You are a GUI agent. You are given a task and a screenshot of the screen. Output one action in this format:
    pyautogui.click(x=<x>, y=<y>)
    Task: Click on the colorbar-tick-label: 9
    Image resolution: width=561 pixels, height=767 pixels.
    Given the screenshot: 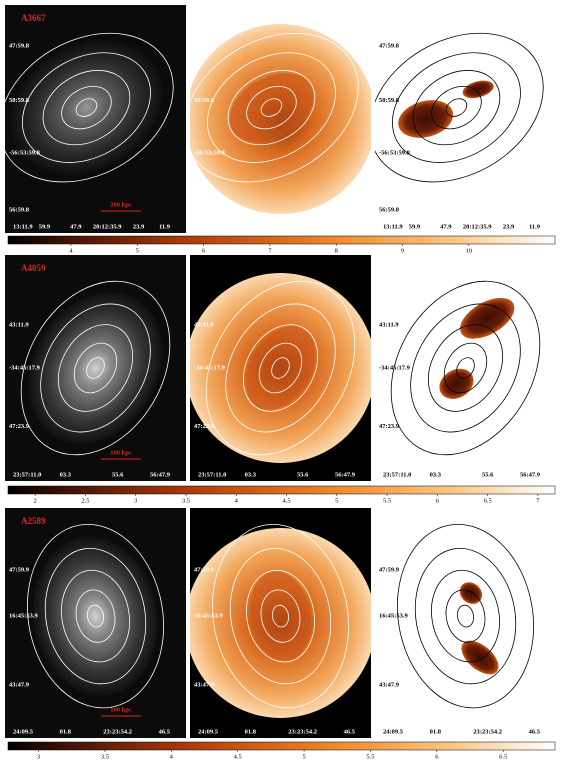 What is the action you would take?
    pyautogui.click(x=402, y=250)
    